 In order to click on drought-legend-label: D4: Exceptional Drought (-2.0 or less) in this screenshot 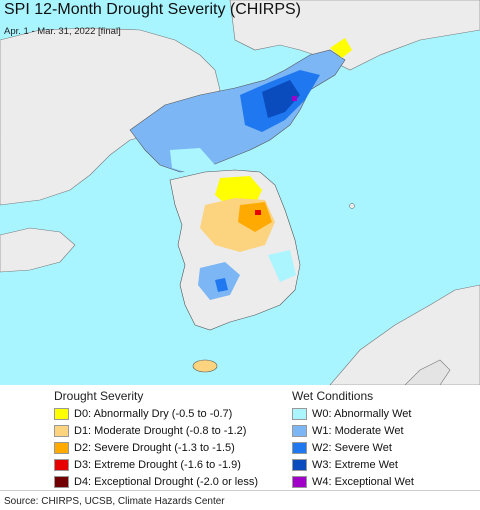, I will do `click(166, 481)`.